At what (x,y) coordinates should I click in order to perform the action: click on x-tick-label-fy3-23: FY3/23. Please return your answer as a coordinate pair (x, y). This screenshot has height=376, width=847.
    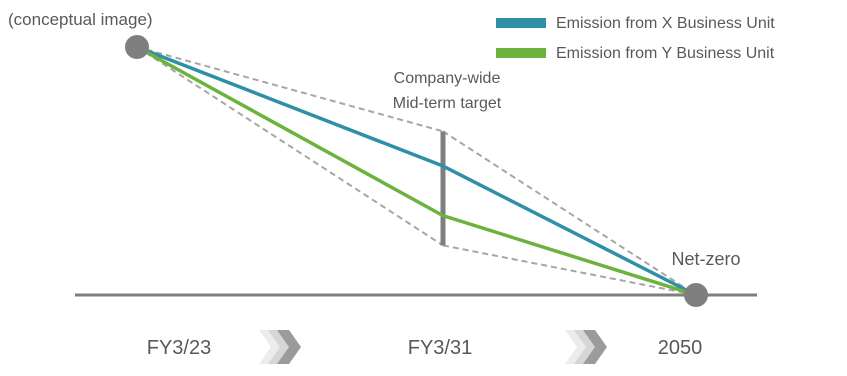
    Looking at the image, I should click on (179, 348).